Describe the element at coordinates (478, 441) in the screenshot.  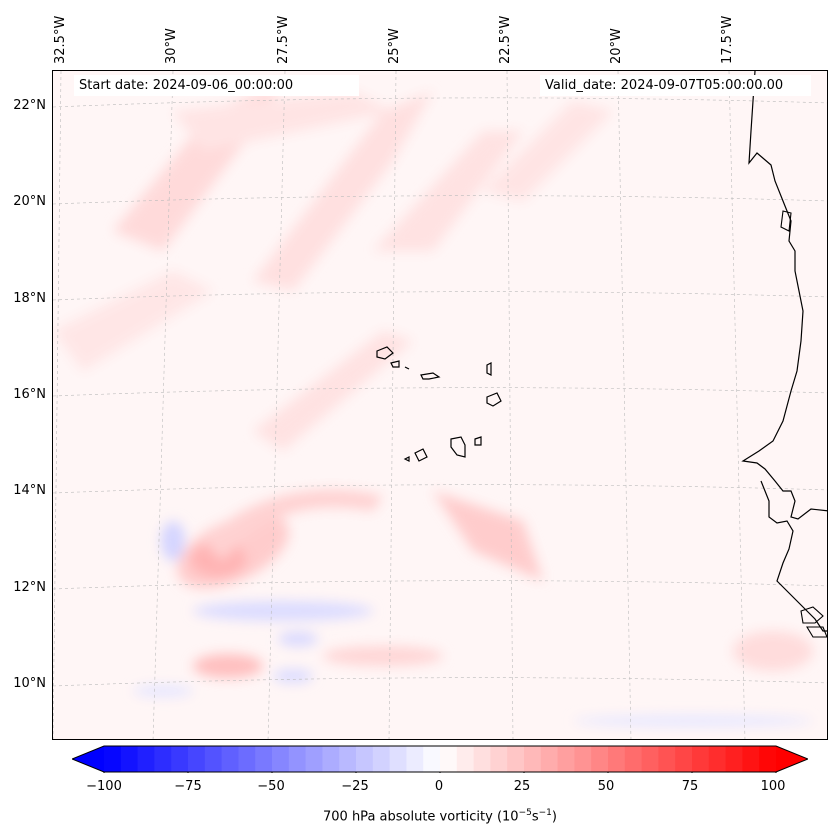
I see `island-maio` at that location.